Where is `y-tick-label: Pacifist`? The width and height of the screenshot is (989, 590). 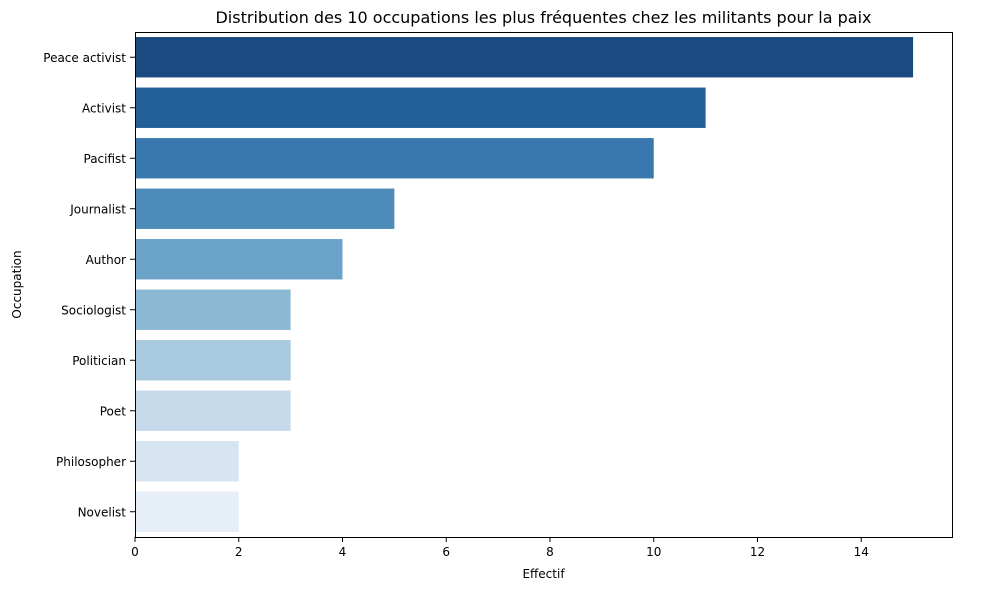 y-tick-label: Pacifist is located at coordinates (105, 159).